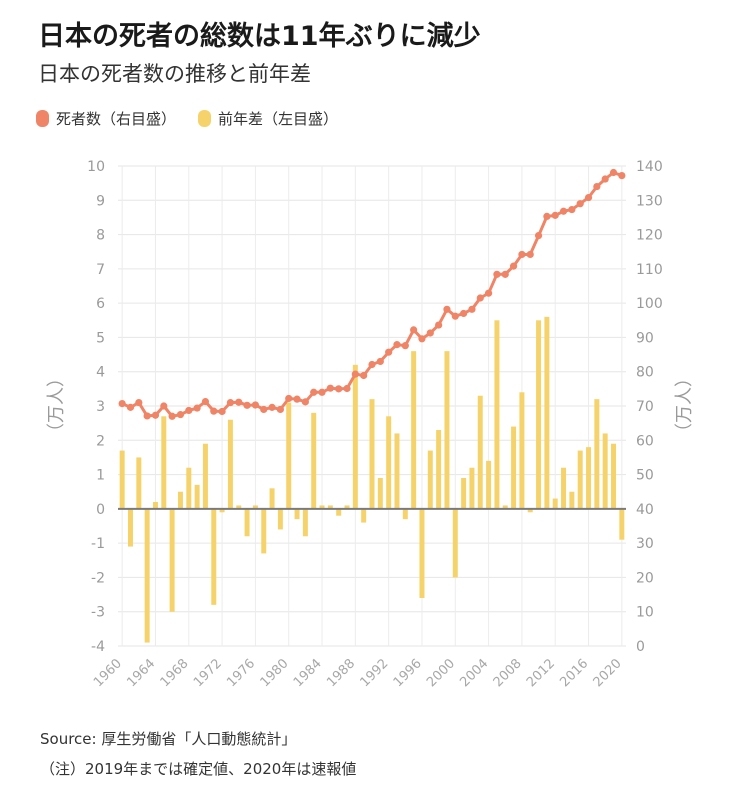 The image size is (750, 804). What do you see at coordinates (645, 407) in the screenshot?
I see `right-tick-label: 70` at bounding box center [645, 407].